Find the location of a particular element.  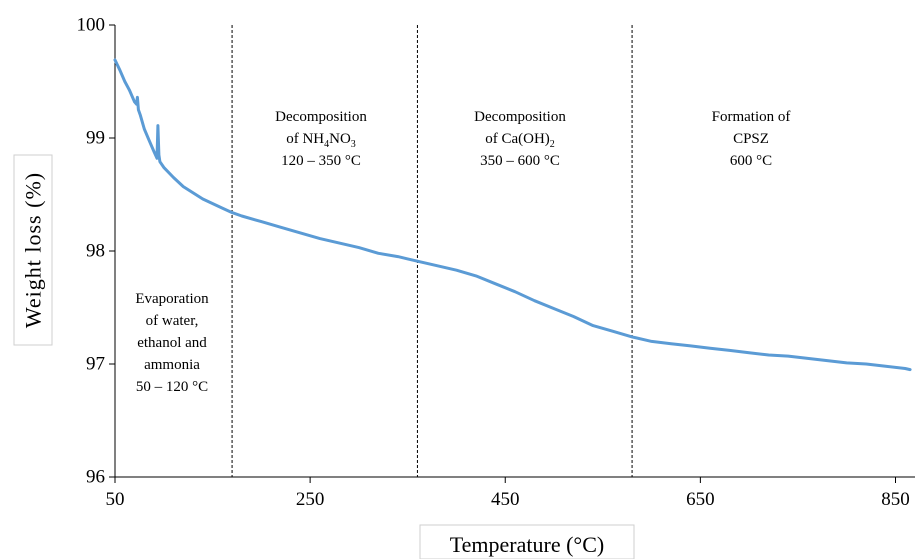

y-tick-label: 99 is located at coordinates (95, 138).